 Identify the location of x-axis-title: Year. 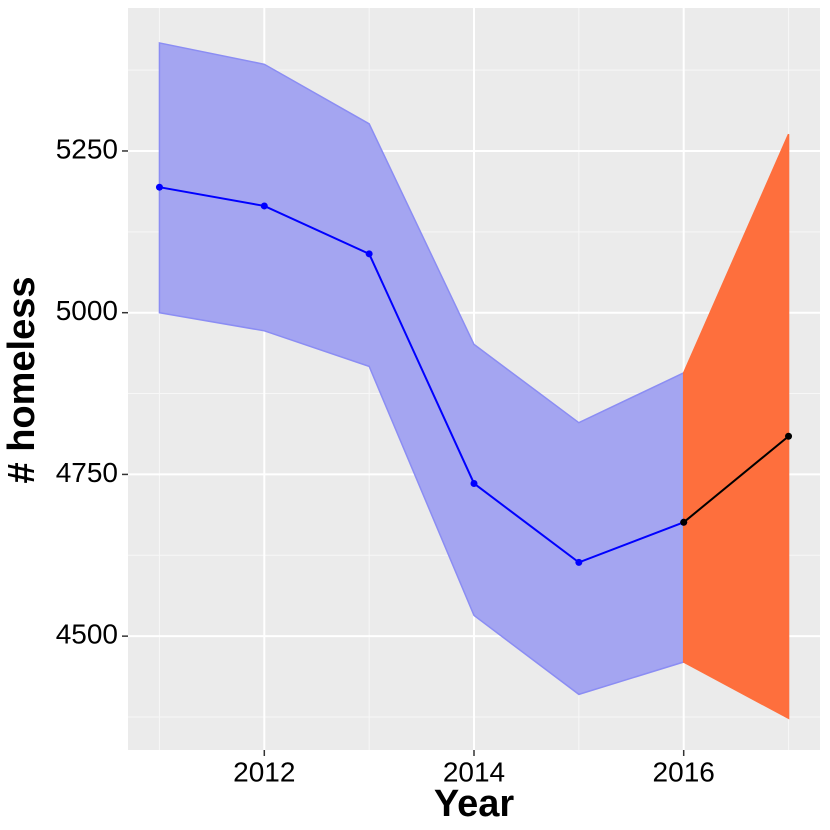
(474, 804).